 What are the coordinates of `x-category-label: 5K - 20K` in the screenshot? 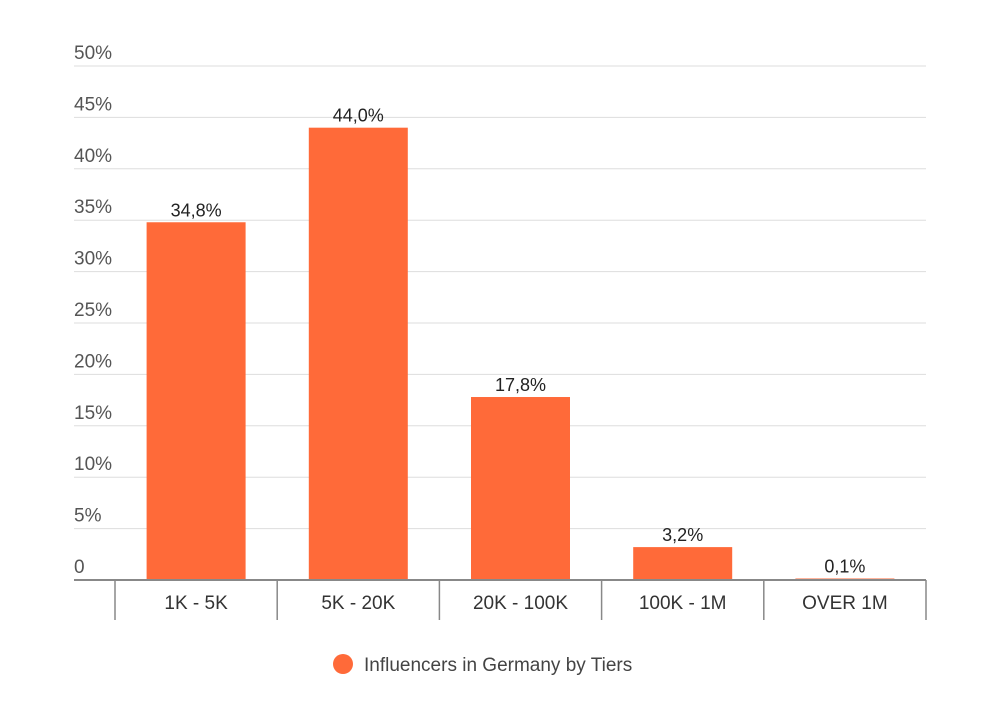 It's located at (358, 603).